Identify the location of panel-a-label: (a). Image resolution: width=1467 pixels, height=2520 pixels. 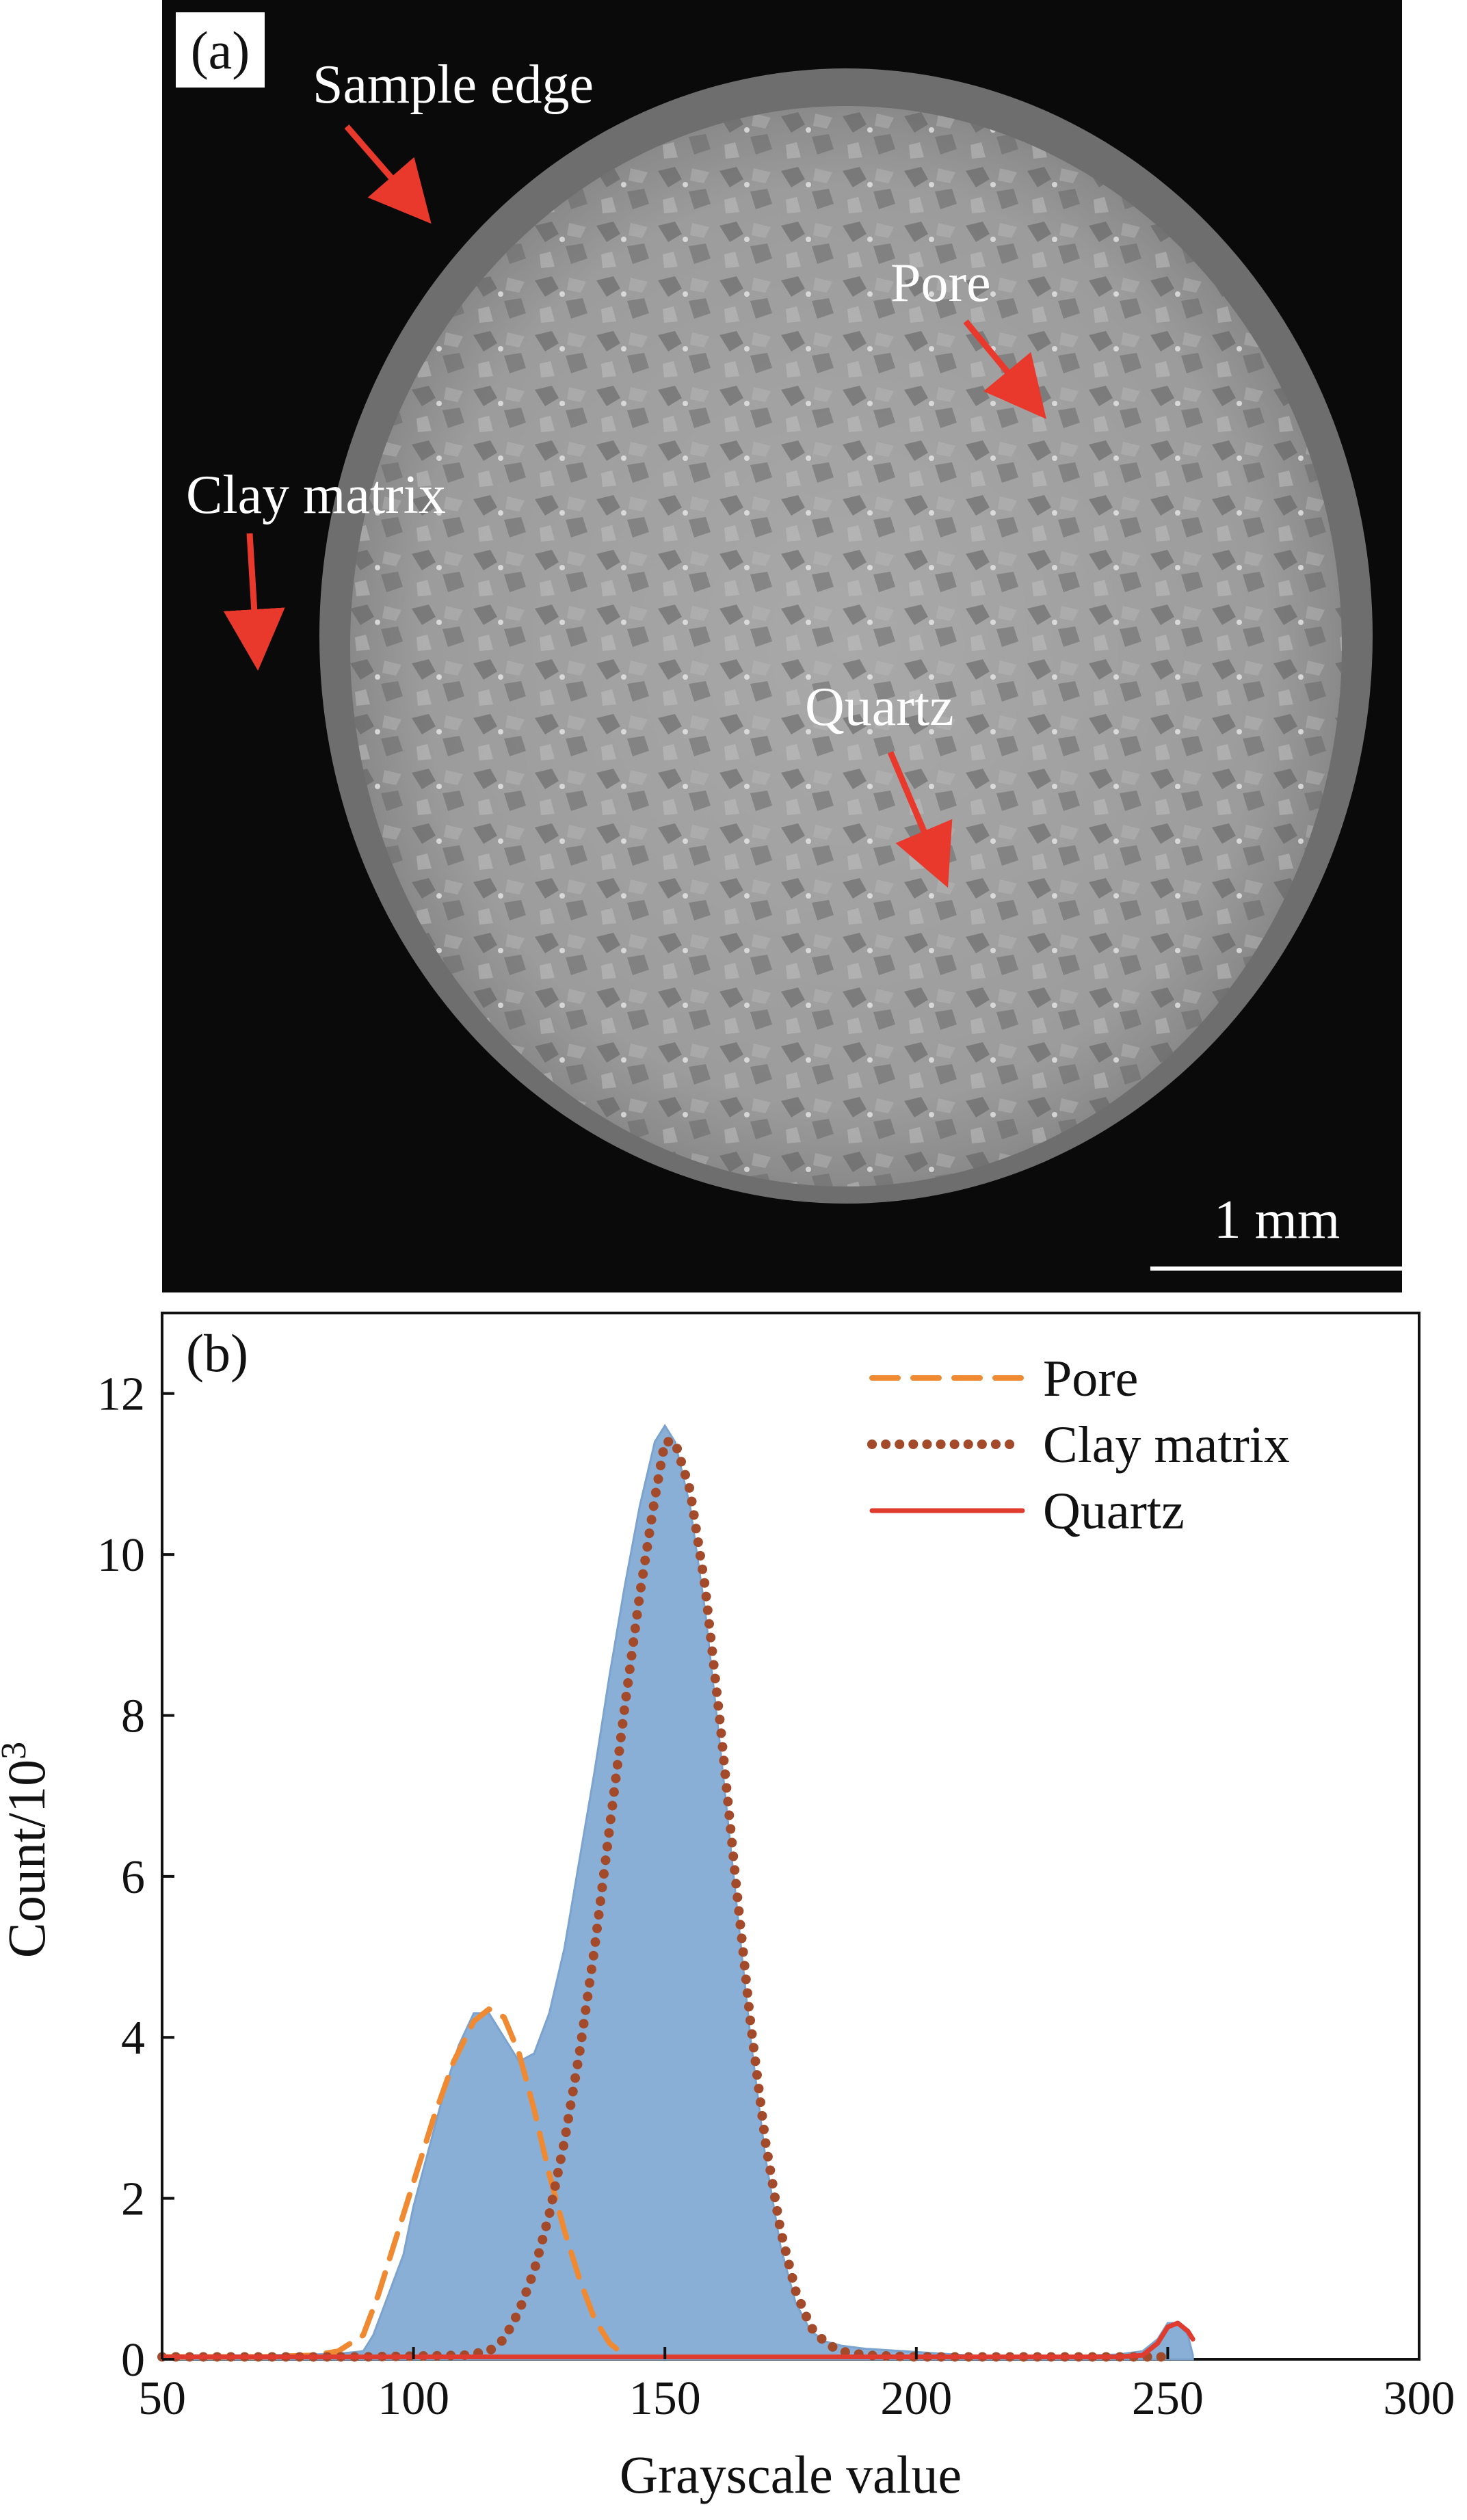
(221, 50).